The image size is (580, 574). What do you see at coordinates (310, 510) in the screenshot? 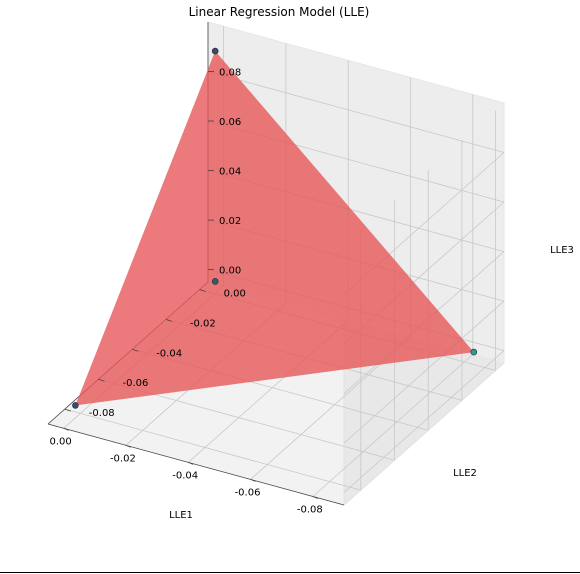
I see `x-tick-label: -0.08` at bounding box center [310, 510].